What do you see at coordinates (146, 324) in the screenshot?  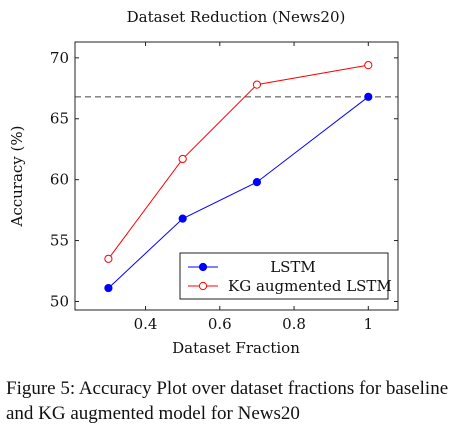 I see `x-tick-label: 0.4` at bounding box center [146, 324].